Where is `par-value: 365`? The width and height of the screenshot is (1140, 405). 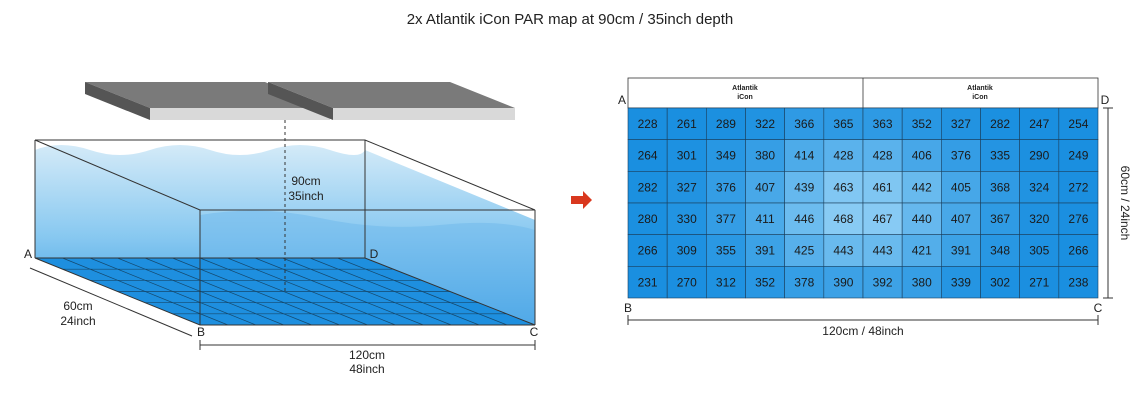 par-value: 365 is located at coordinates (843, 124).